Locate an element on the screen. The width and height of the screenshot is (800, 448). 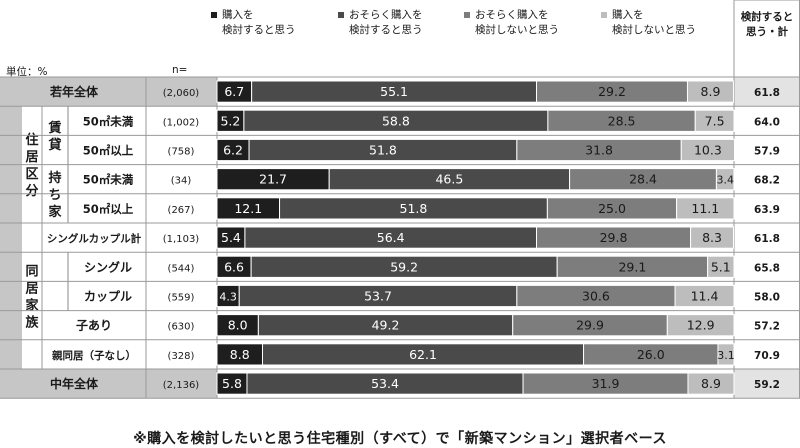
row-label: 若年全体 is located at coordinates (74, 91).